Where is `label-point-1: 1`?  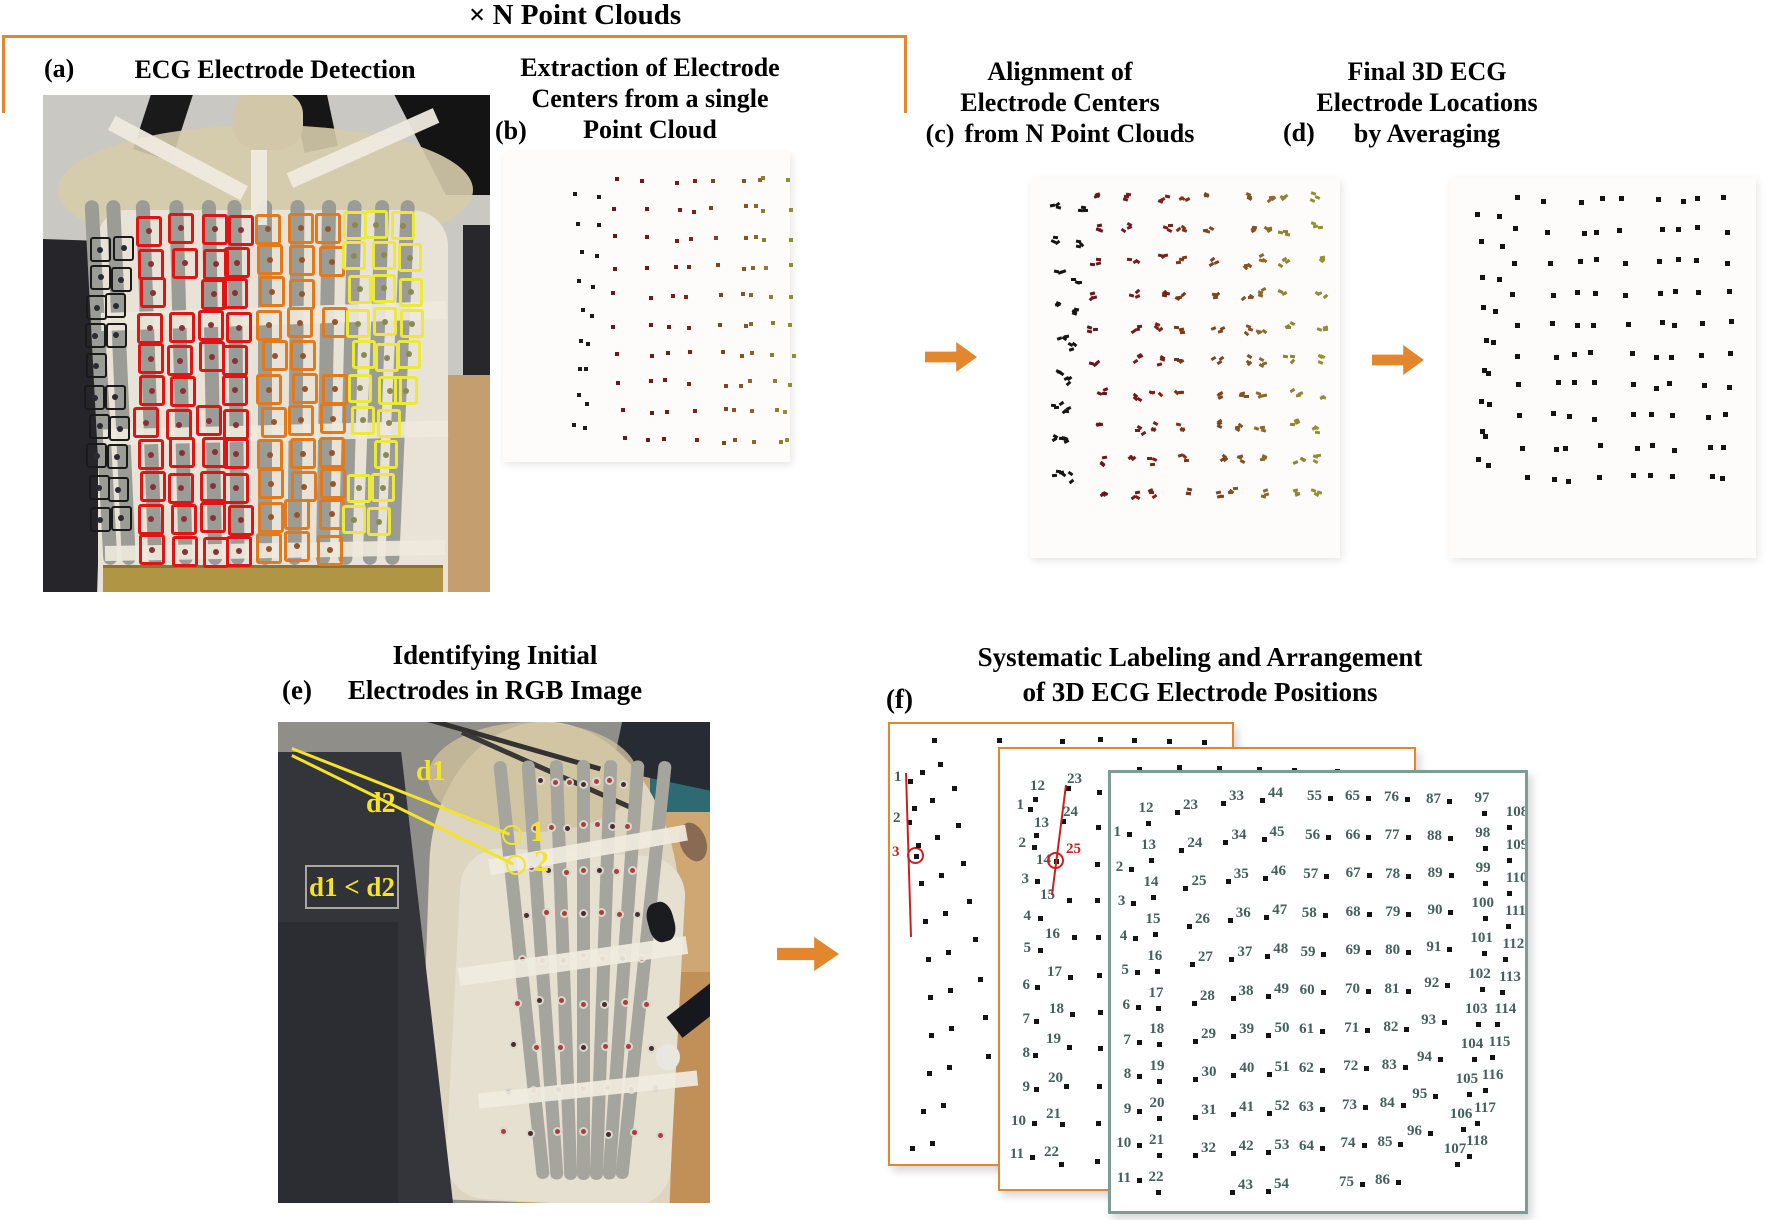
label-point-1: 1 is located at coordinates (537, 831).